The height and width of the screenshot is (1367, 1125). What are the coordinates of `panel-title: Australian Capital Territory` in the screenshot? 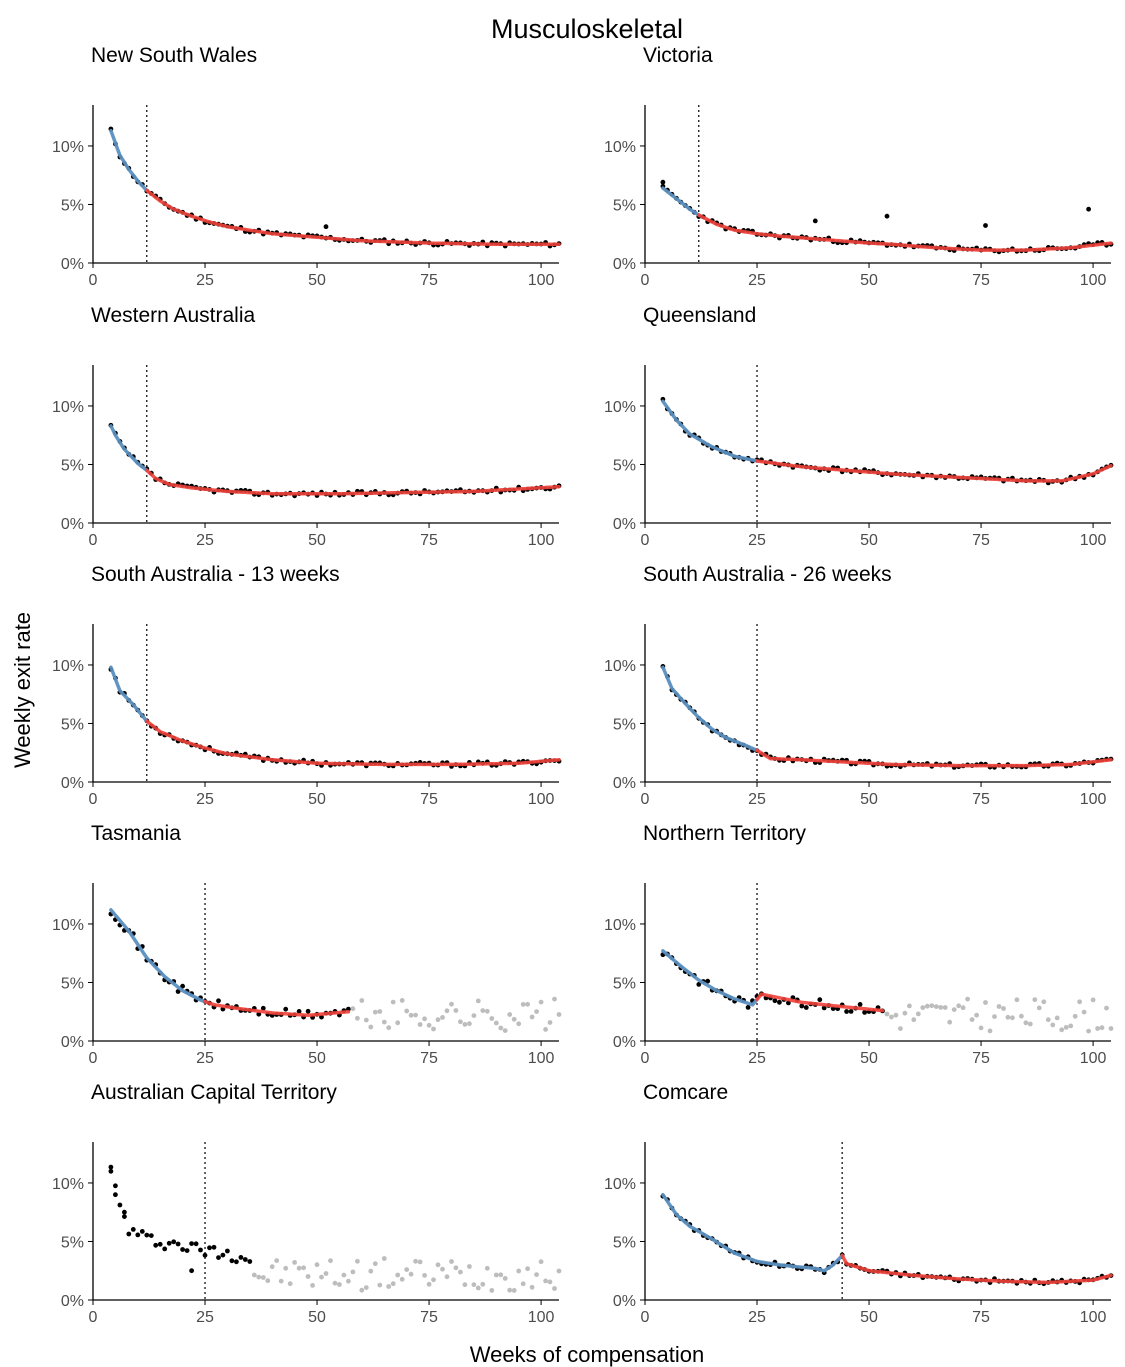 It's located at (214, 1092).